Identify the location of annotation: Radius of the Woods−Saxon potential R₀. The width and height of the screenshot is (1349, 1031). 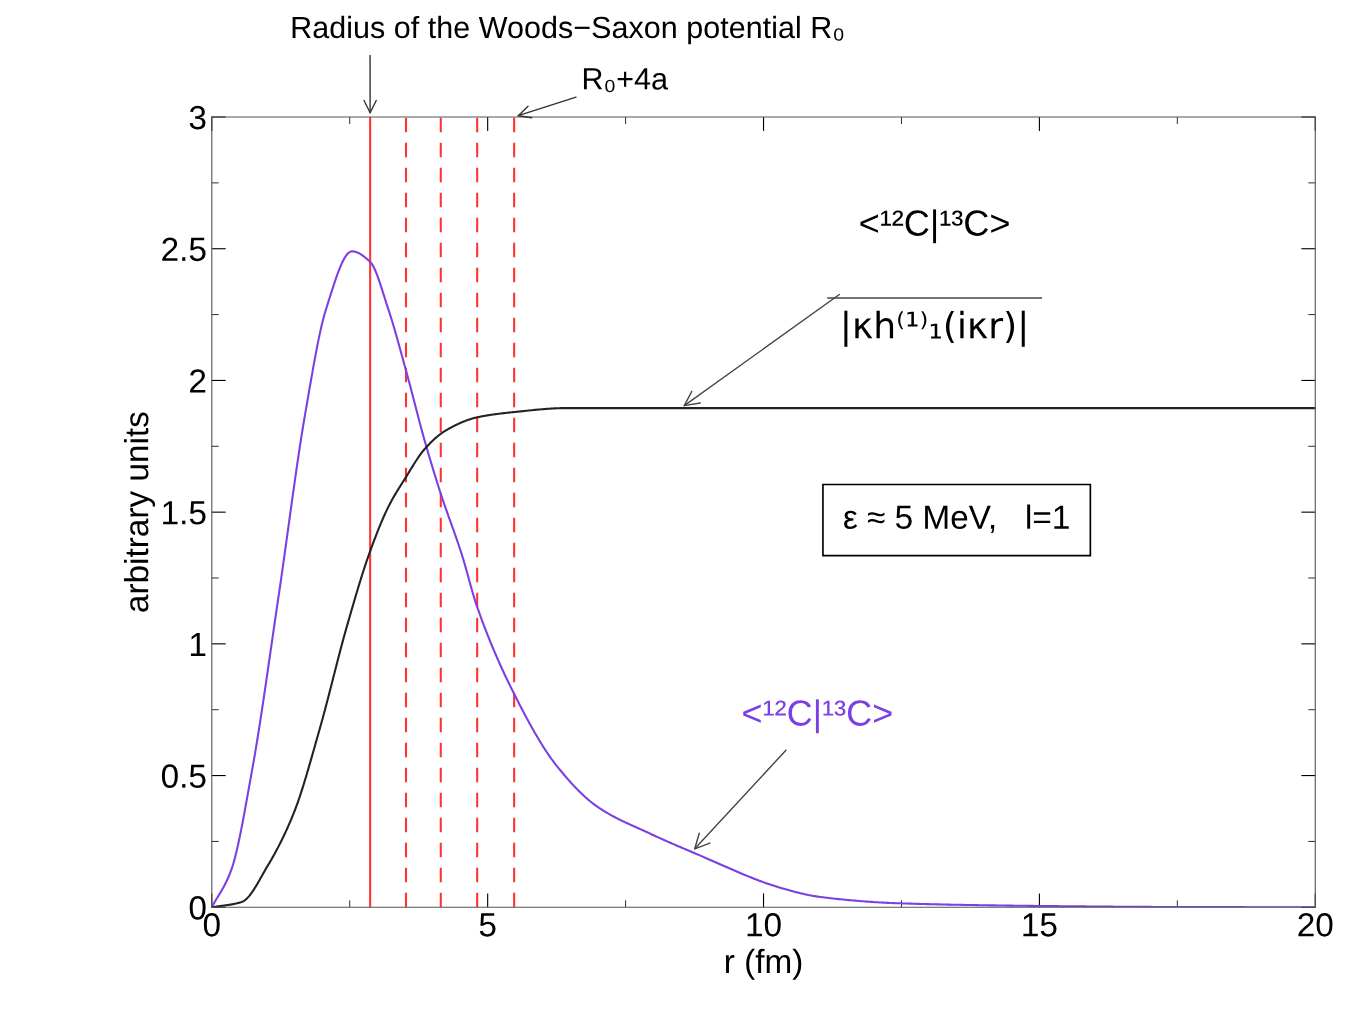
(568, 30).